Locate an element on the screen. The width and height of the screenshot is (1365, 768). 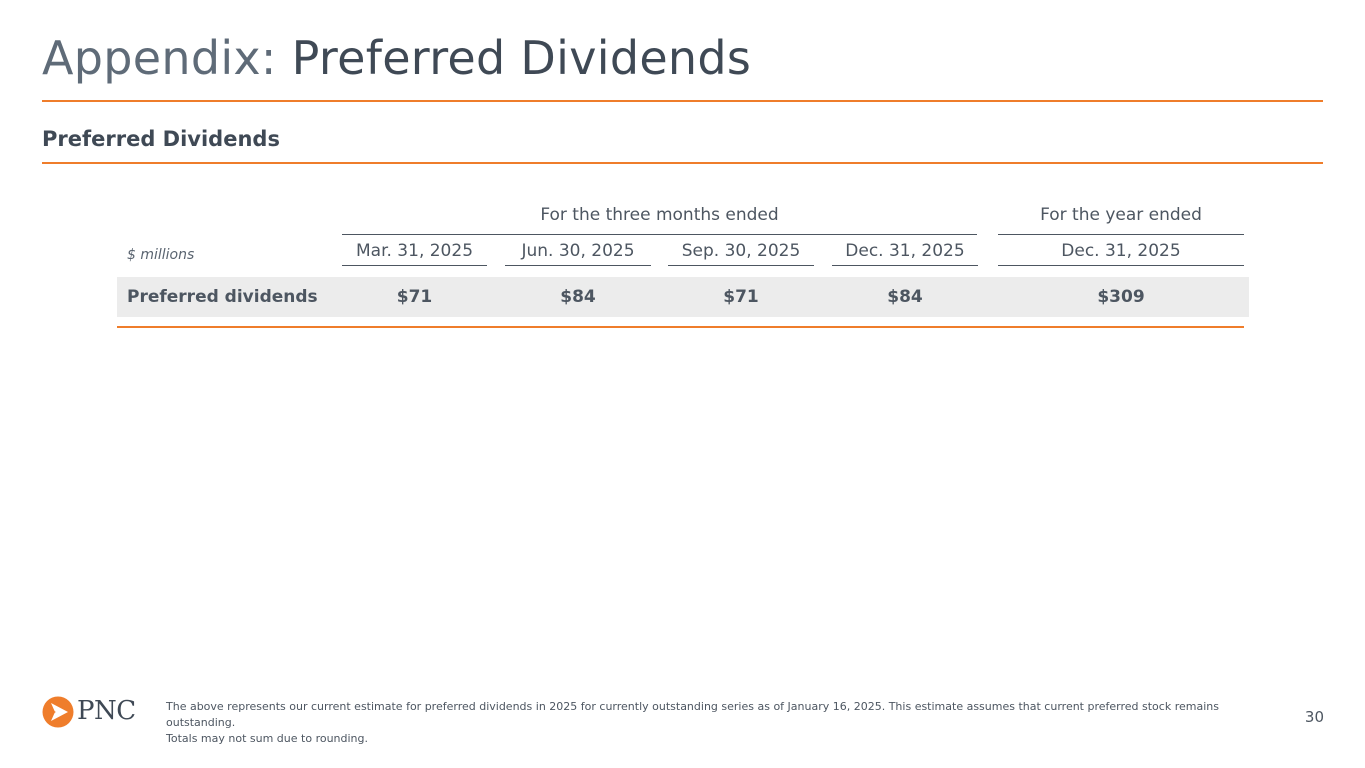
column-header-jun-2025: Jun. 30, 2025 is located at coordinates (578, 251).